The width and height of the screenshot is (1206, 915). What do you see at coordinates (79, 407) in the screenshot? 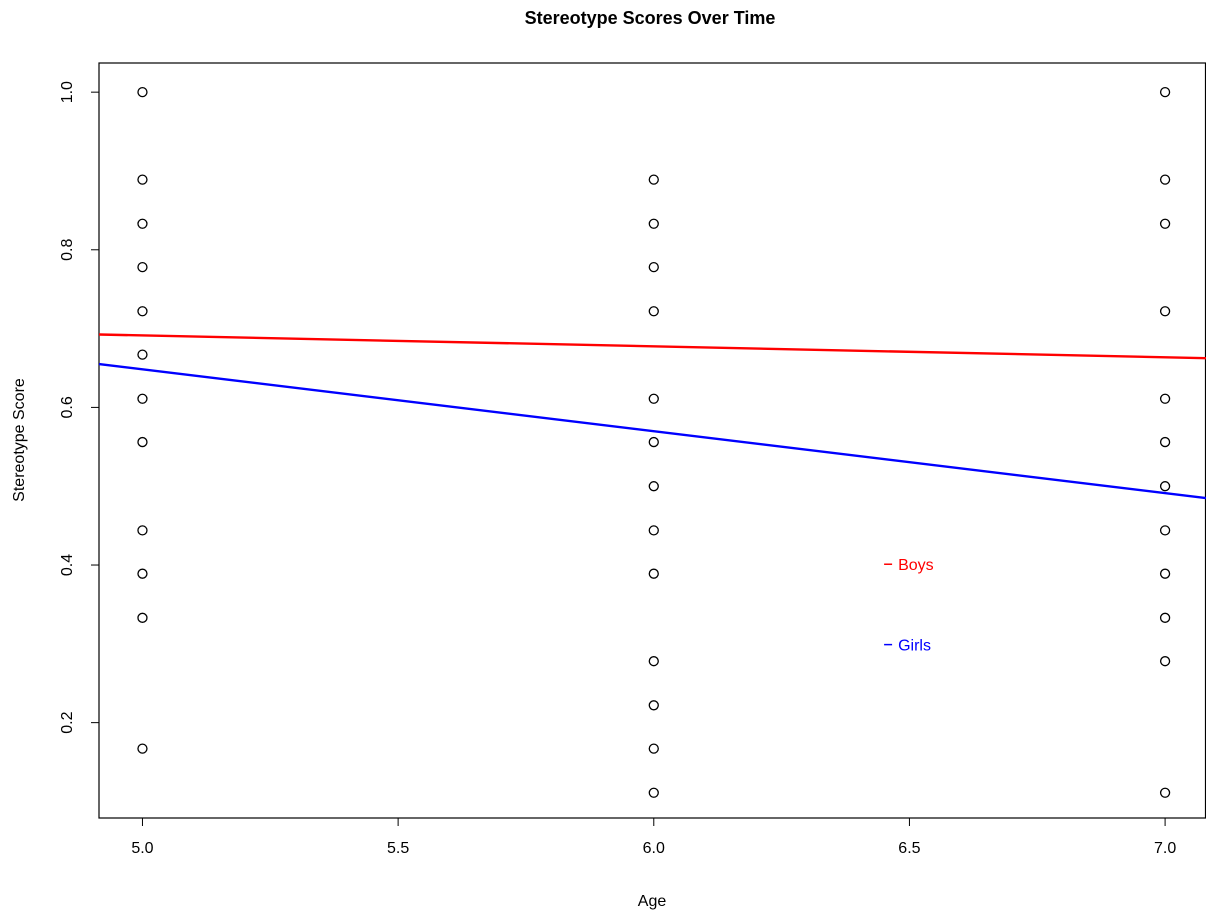
I see `y-axis: 0.2 0.4 0.6 0.8 1.0` at bounding box center [79, 407].